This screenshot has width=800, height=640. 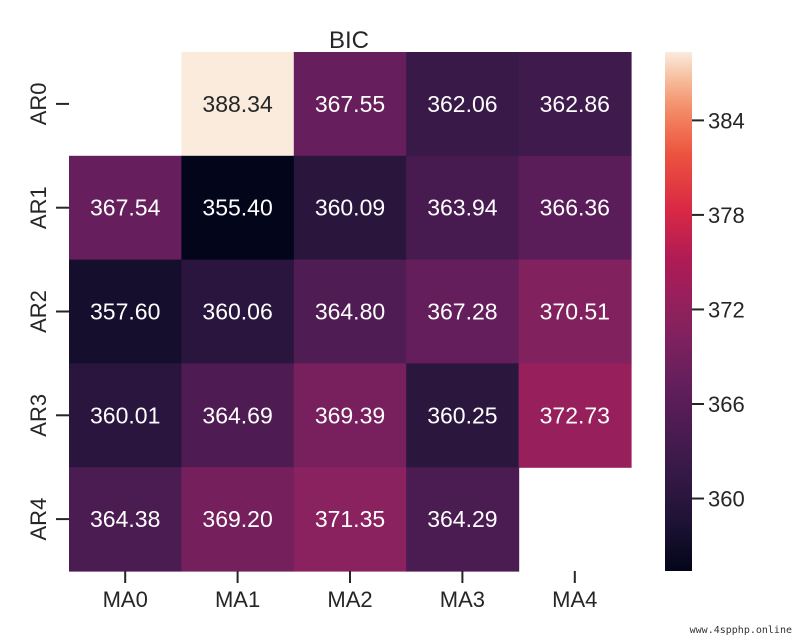 I want to click on y-tick-label: AR0, so click(x=38, y=104).